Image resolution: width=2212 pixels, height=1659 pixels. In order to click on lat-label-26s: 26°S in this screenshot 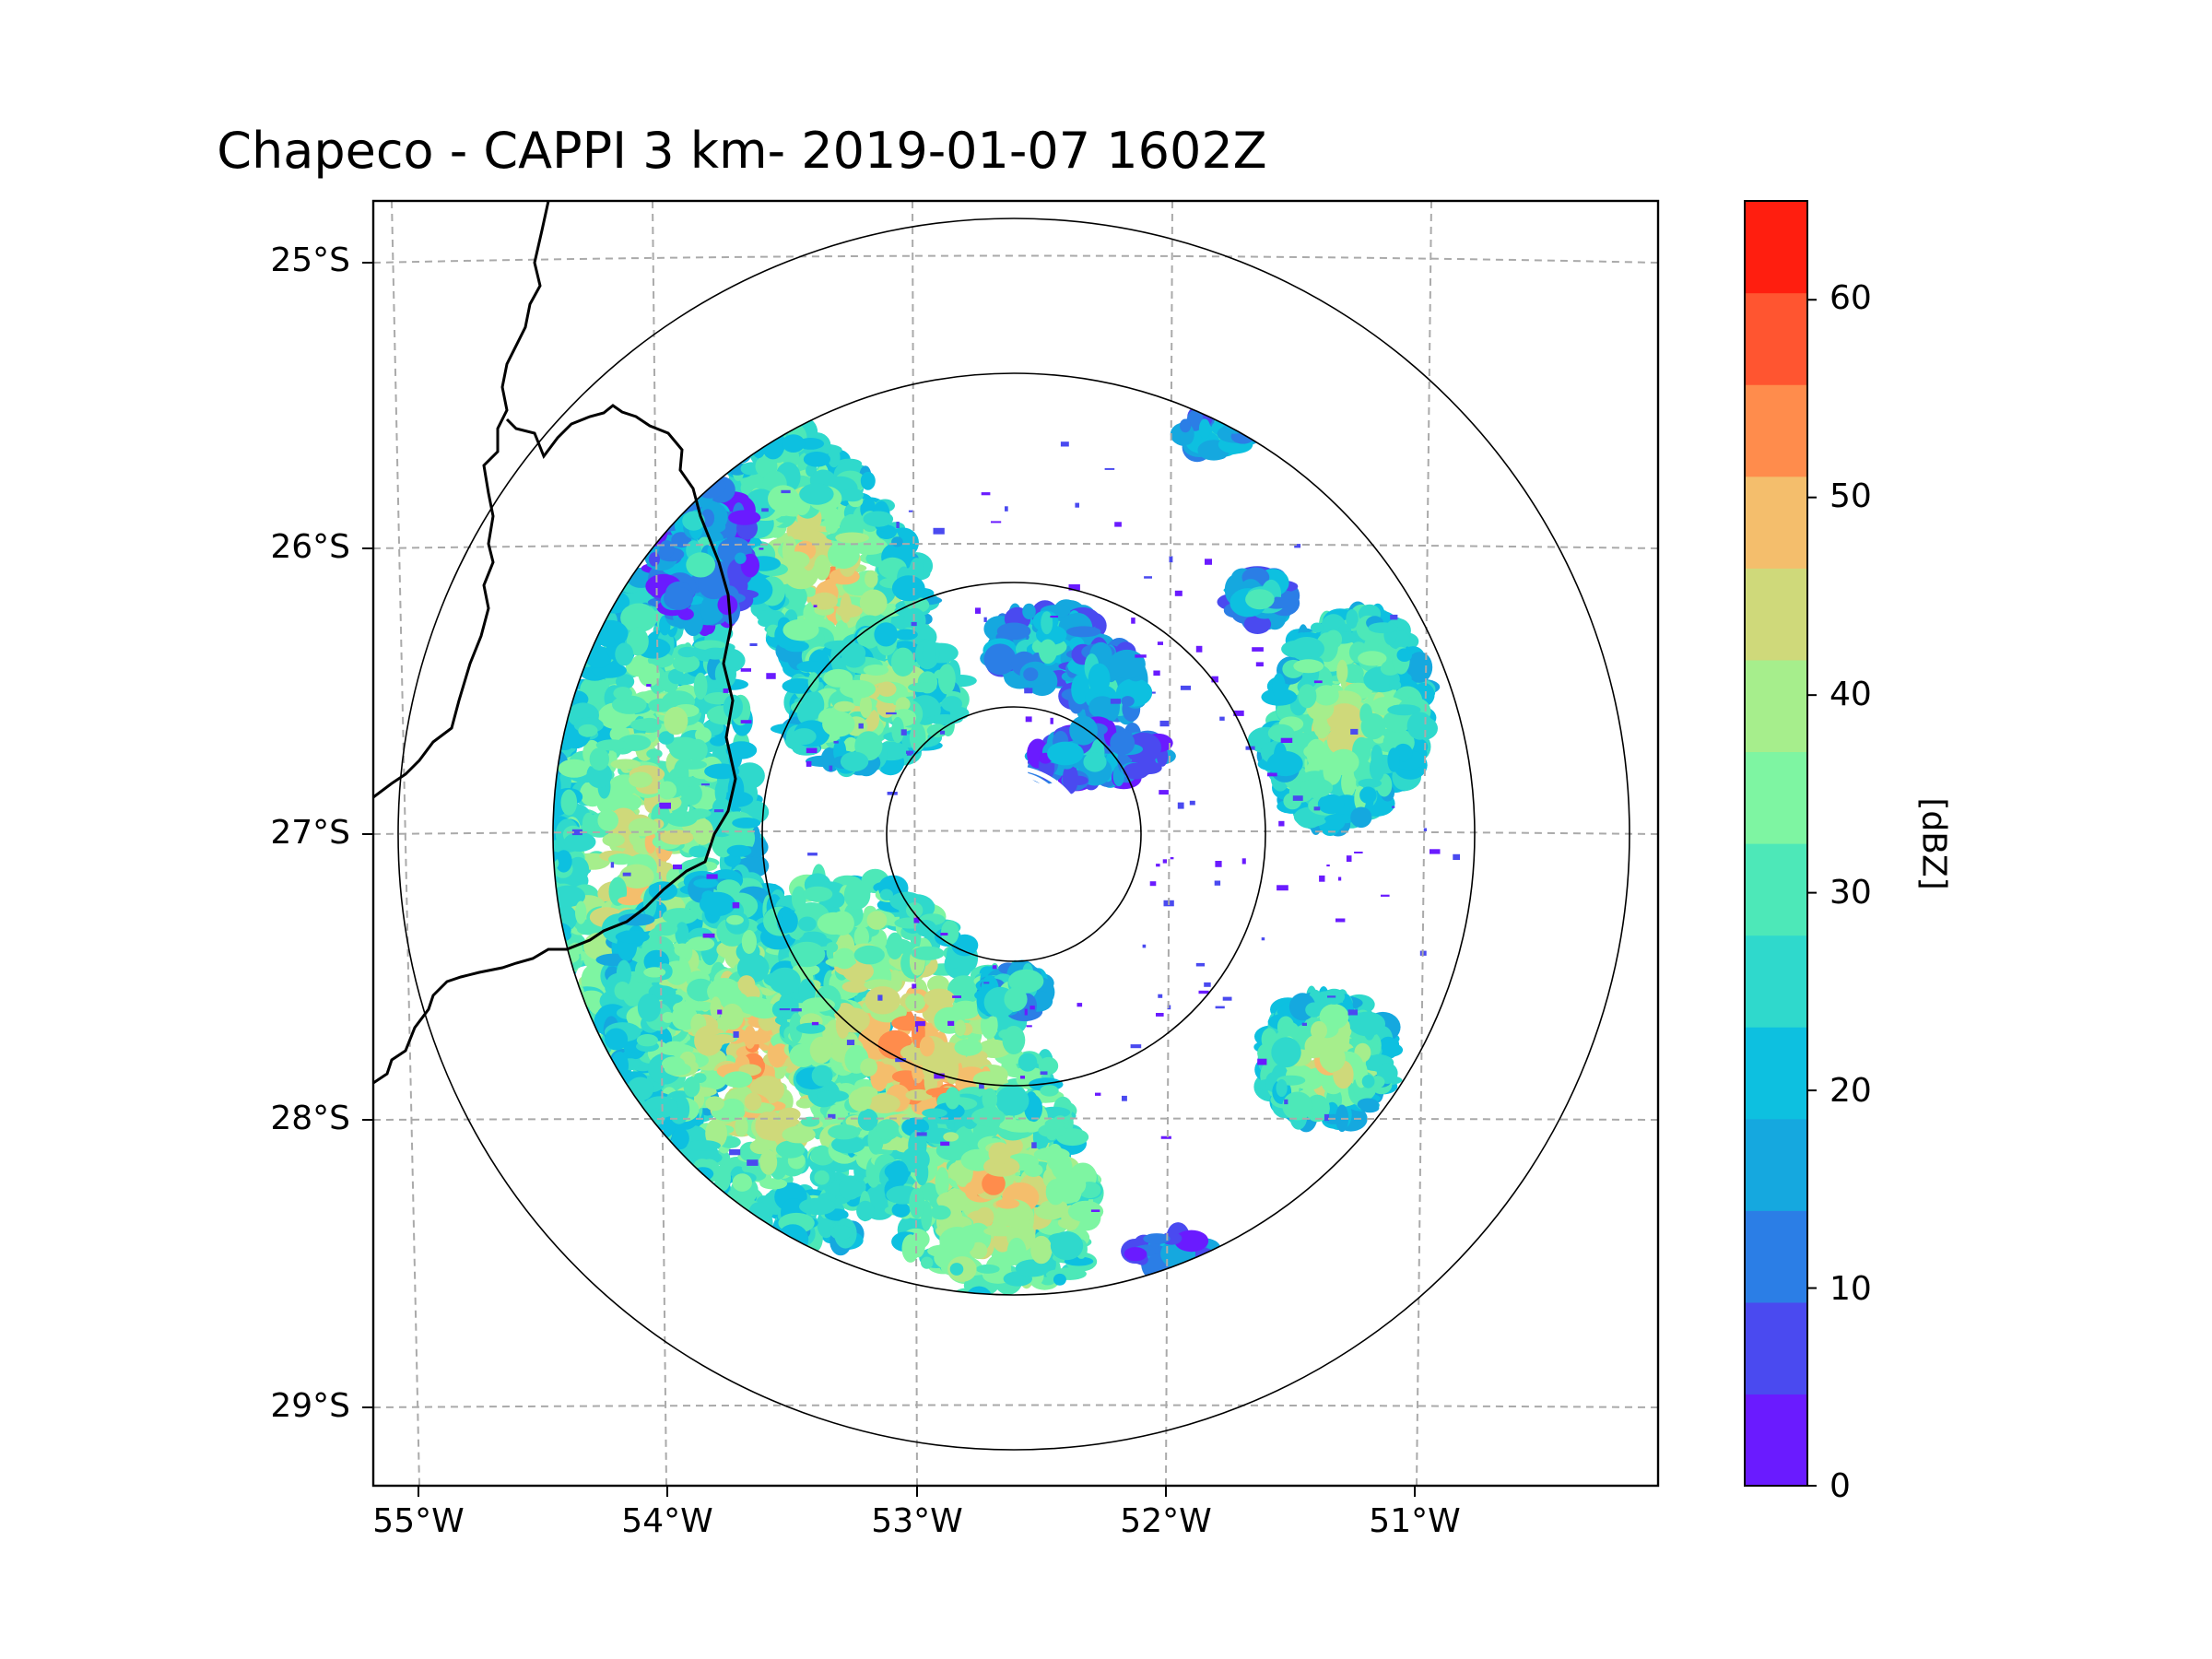, I will do `click(310, 547)`.